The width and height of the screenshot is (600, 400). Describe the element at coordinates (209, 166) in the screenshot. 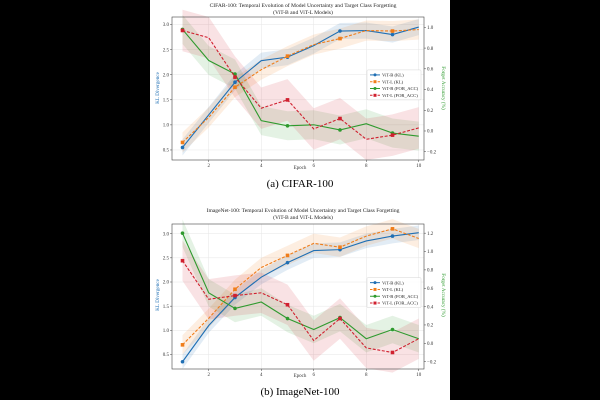

I see `x-tick-label: 2` at that location.